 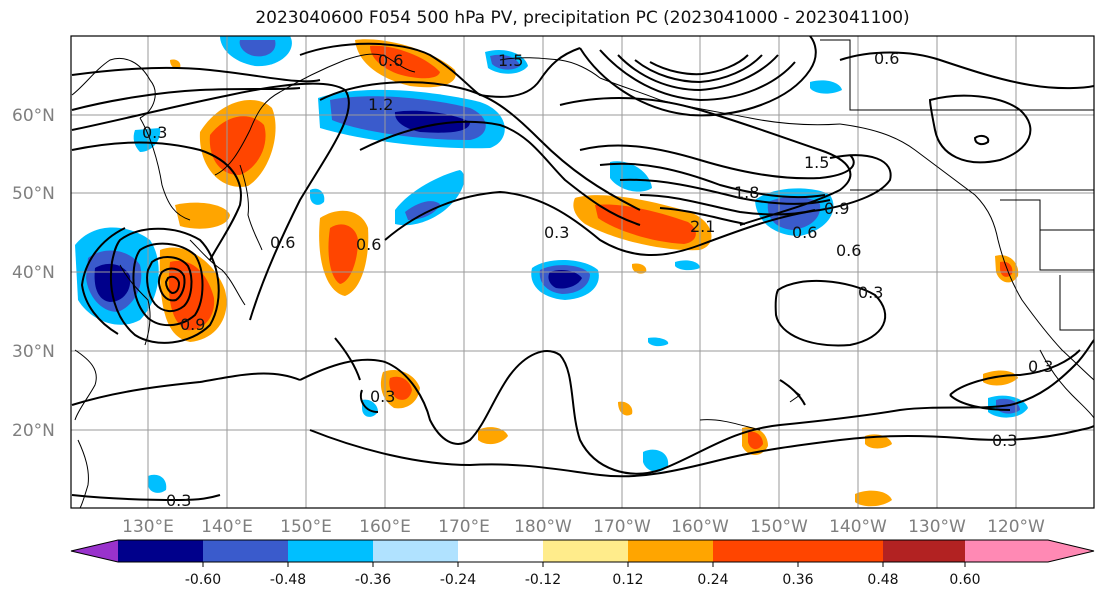 I want to click on lat-label: 40°N, so click(x=33, y=273).